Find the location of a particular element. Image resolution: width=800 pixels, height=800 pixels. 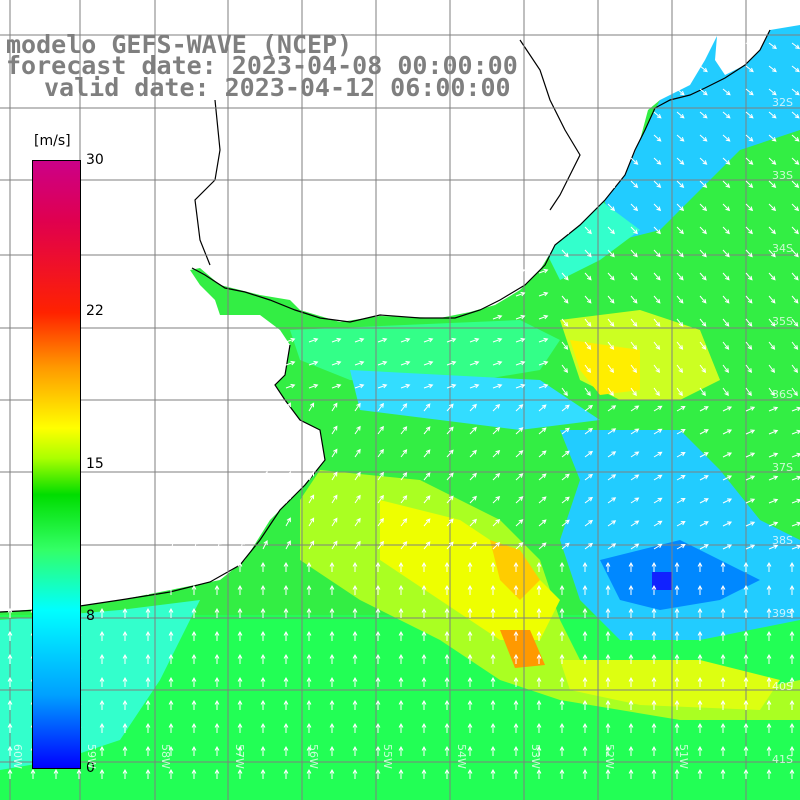

yellow-core-ne is located at coordinates (605, 367).